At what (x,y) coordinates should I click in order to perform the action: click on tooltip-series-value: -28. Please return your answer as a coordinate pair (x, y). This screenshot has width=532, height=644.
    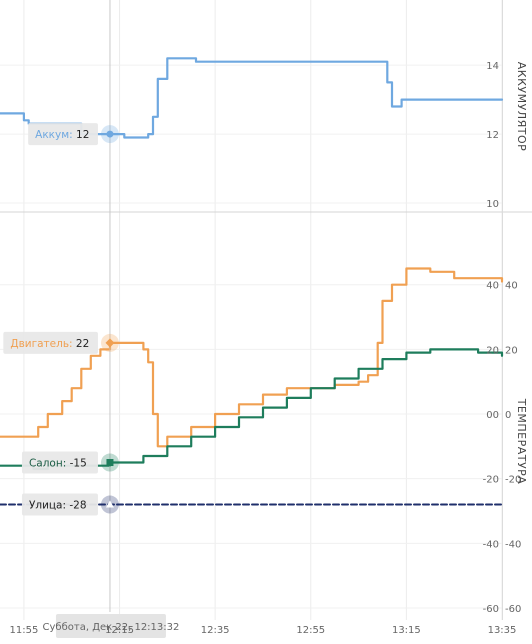
    Looking at the image, I should click on (76, 506).